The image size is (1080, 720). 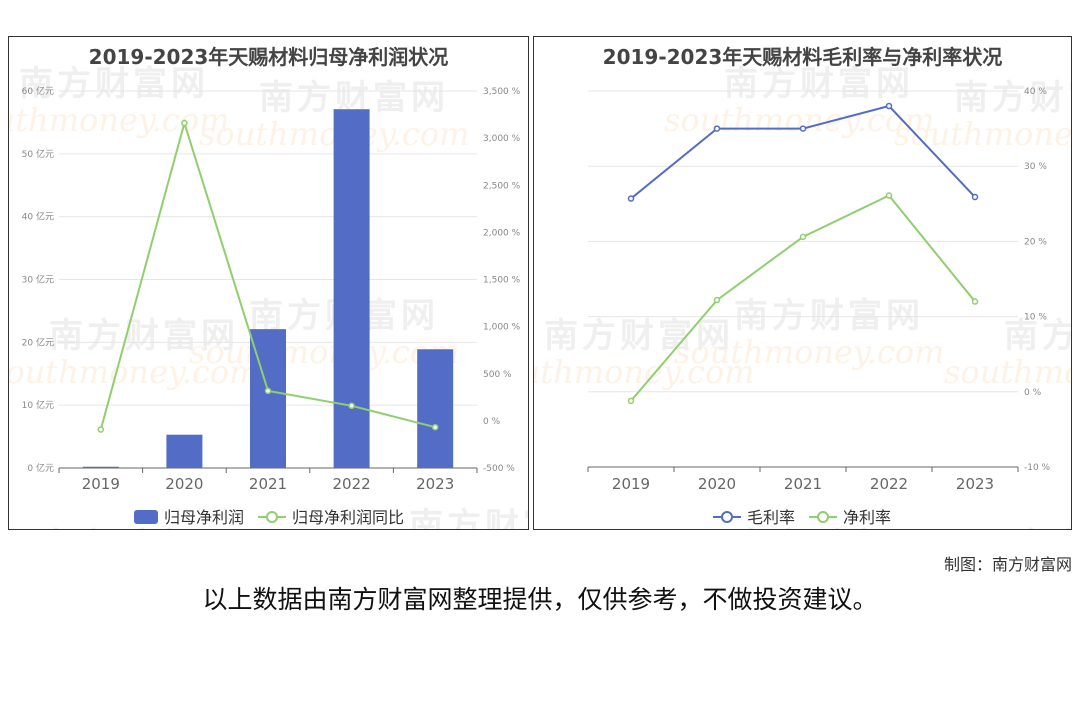 What do you see at coordinates (1035, 242) in the screenshot?
I see `margin-y-tick-3: 20 %` at bounding box center [1035, 242].